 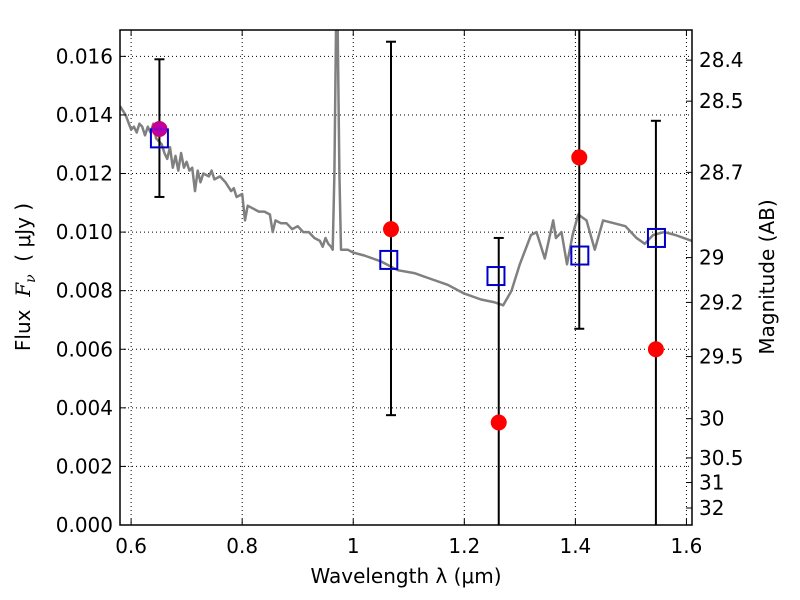 What do you see at coordinates (84, 466) in the screenshot?
I see `y-tick-label: 0.002` at bounding box center [84, 466].